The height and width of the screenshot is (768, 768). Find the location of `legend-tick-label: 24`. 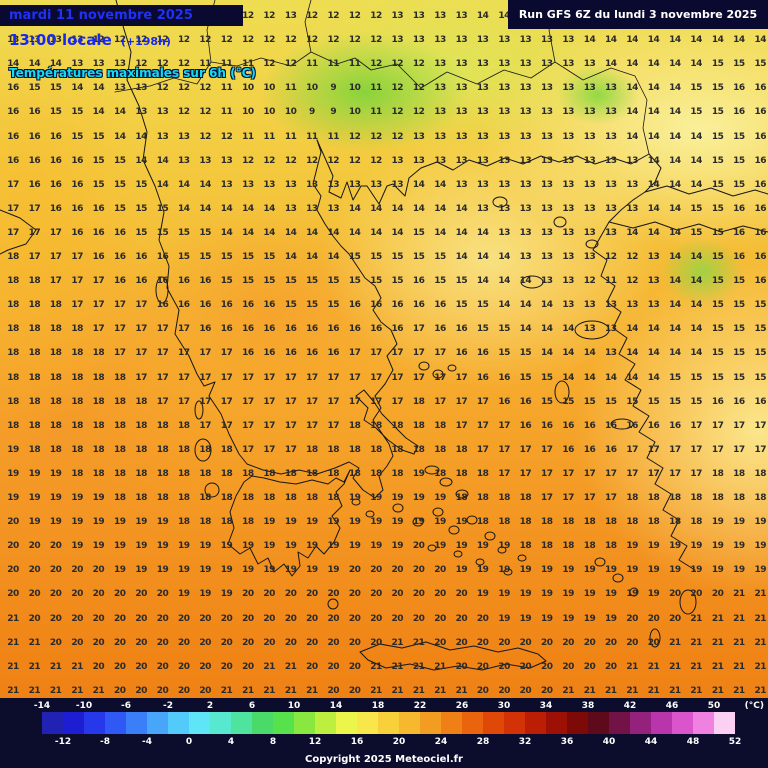

legend-tick-label: 24 is located at coordinates (441, 742).